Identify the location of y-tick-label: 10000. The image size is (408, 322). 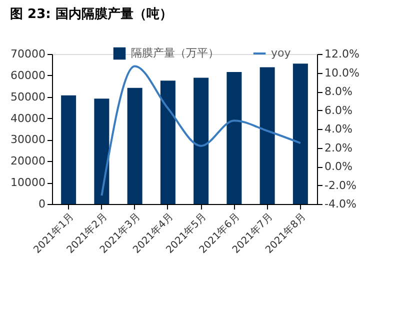
(28, 183).